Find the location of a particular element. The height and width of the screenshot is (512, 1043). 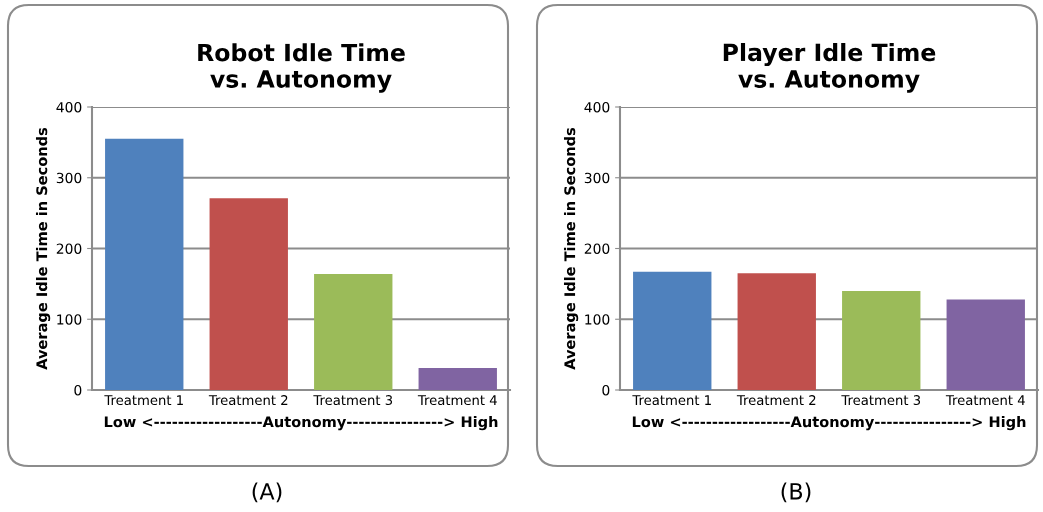

chart-title: Player Idle Time vs. Autonomy is located at coordinates (829, 67).